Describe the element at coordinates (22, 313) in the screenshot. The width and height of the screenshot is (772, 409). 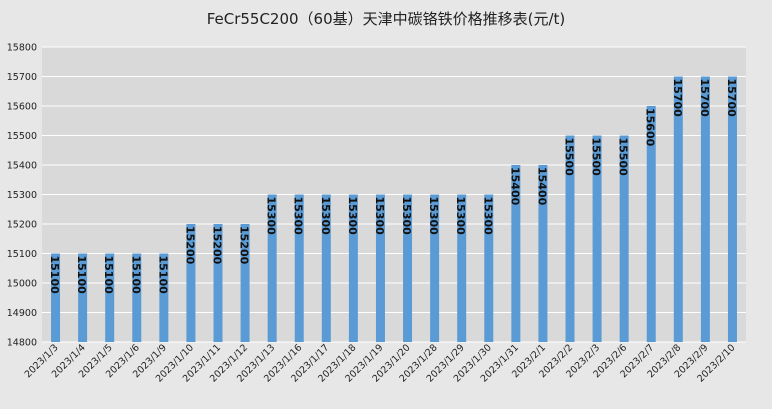
I see `y-tick-label: 14900` at that location.